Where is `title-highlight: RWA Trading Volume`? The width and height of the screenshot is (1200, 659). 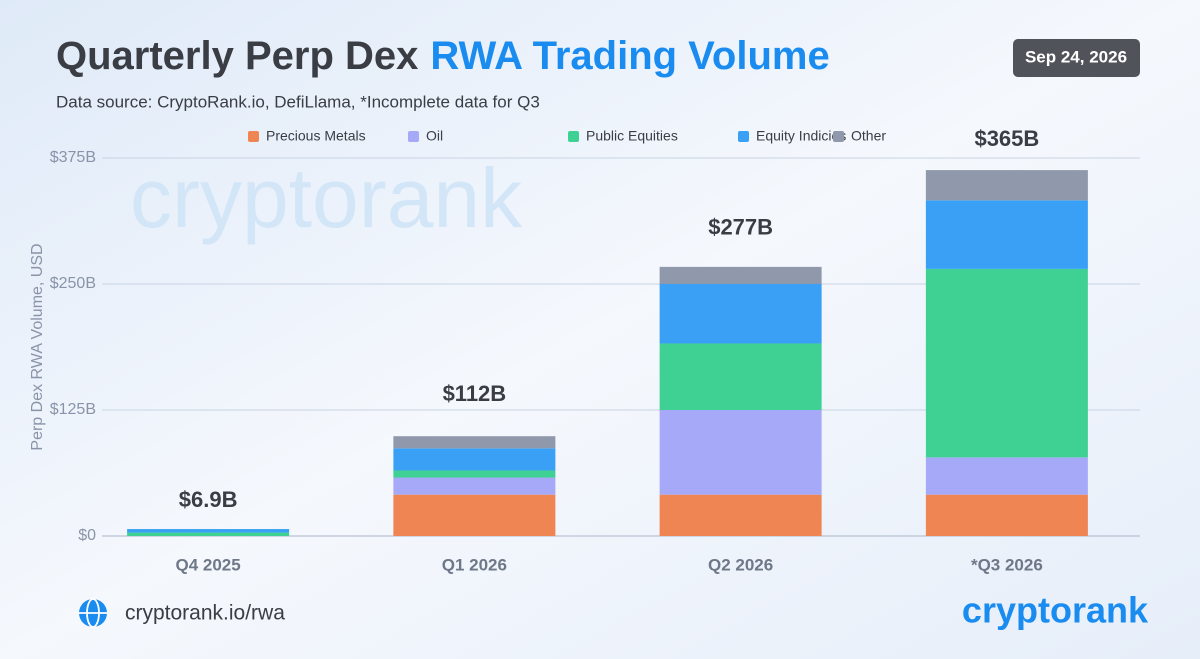
title-highlight: RWA Trading Volume is located at coordinates (629, 56).